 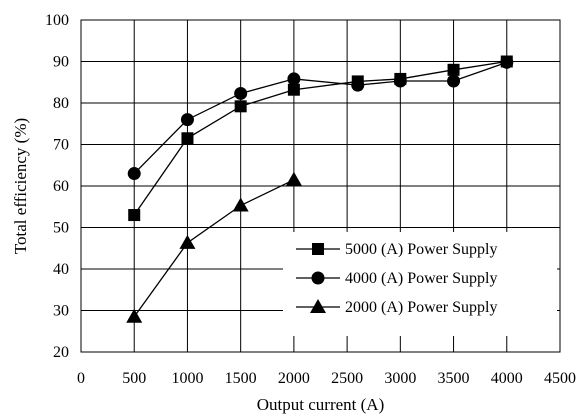 I want to click on x-tick-label: 2500, so click(x=347, y=378).